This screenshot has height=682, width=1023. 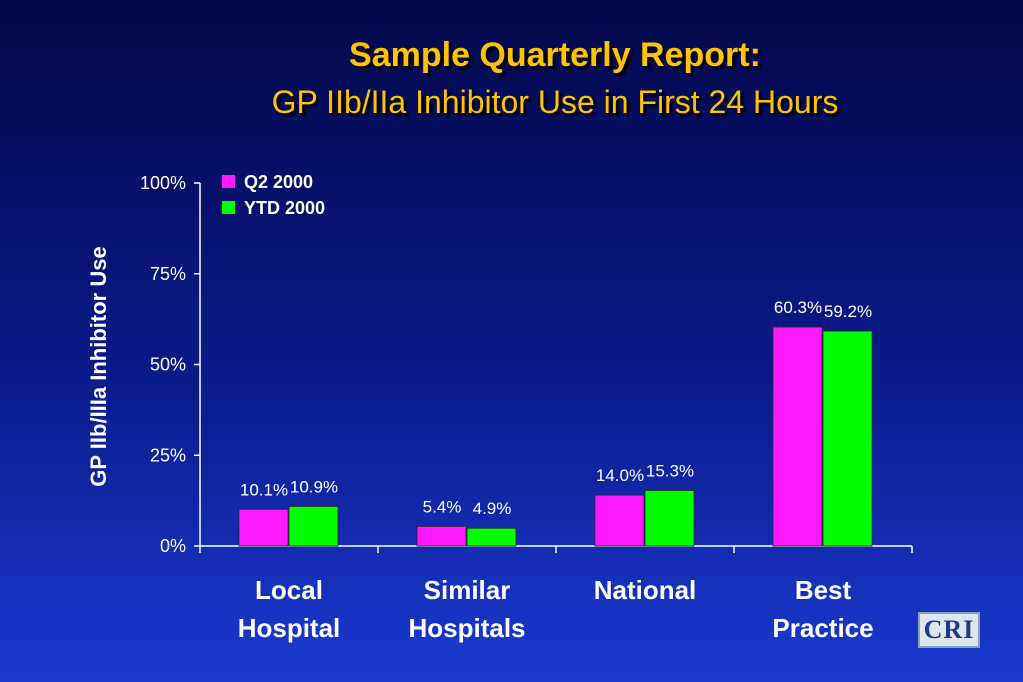 What do you see at coordinates (467, 590) in the screenshot?
I see `x-category-label: Similar` at bounding box center [467, 590].